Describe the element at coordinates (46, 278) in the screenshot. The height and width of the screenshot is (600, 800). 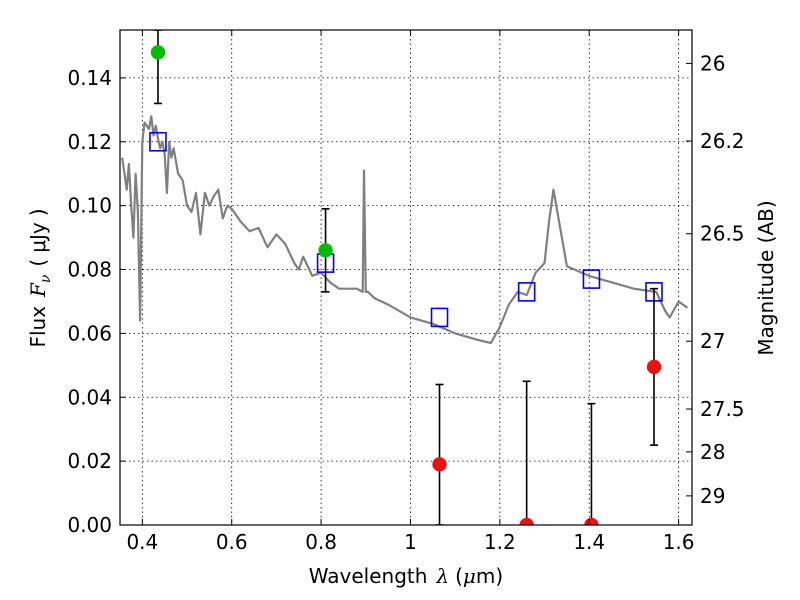
I see `y-axis-subscript: ν` at that location.